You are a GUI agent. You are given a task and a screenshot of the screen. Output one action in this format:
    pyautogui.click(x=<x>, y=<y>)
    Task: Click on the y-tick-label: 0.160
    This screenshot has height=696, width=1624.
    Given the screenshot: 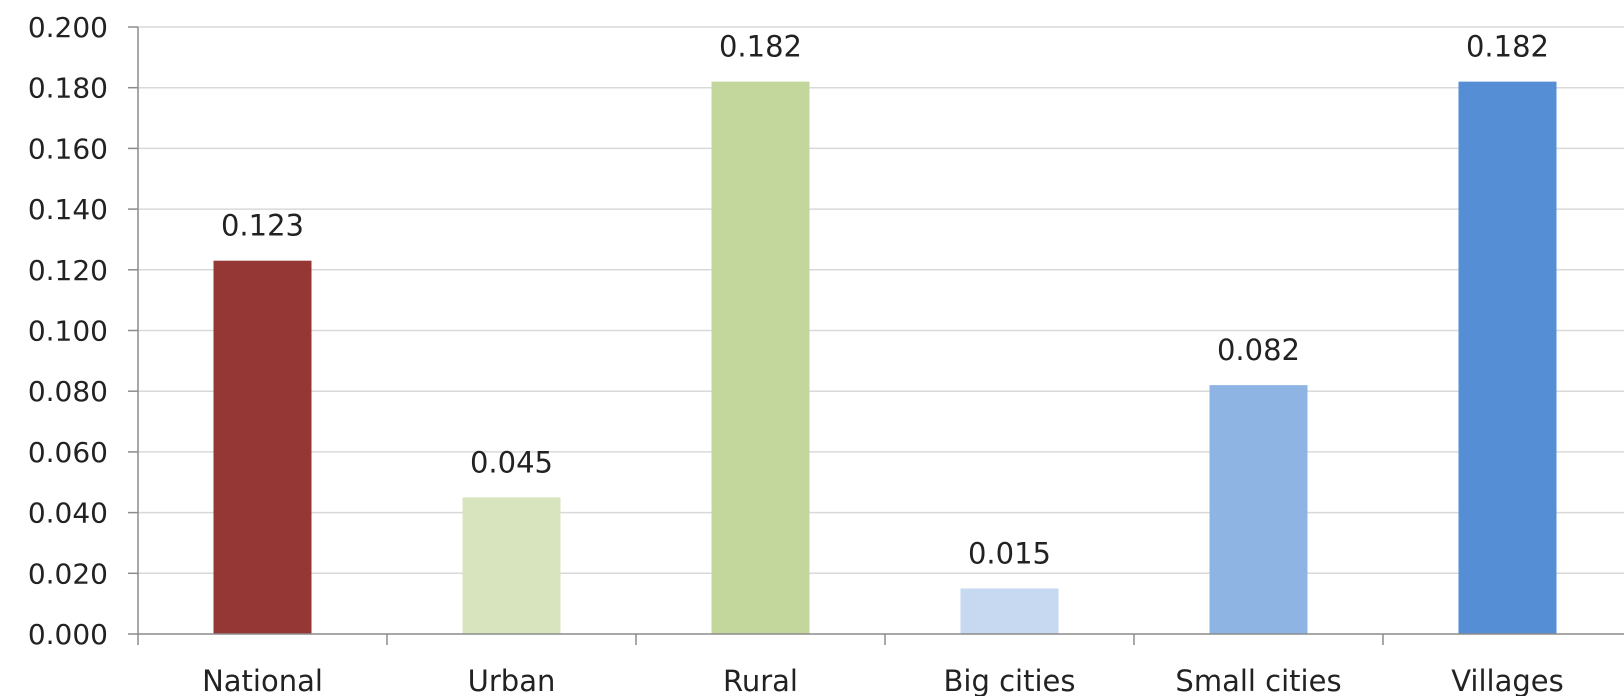 What is the action you would take?
    pyautogui.click(x=68, y=148)
    